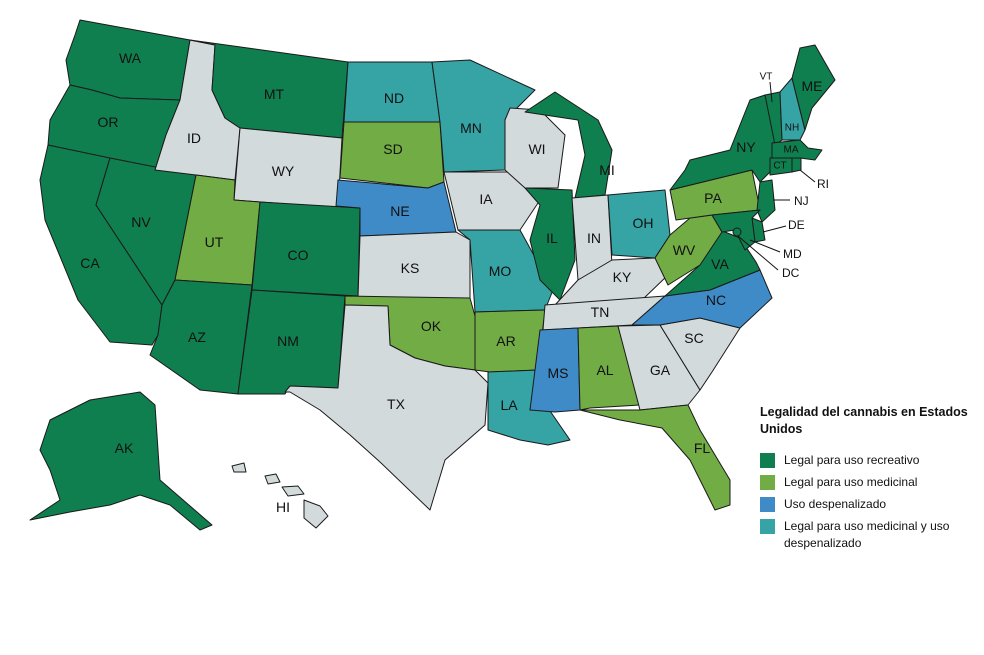  I want to click on state-me, so click(813, 87).